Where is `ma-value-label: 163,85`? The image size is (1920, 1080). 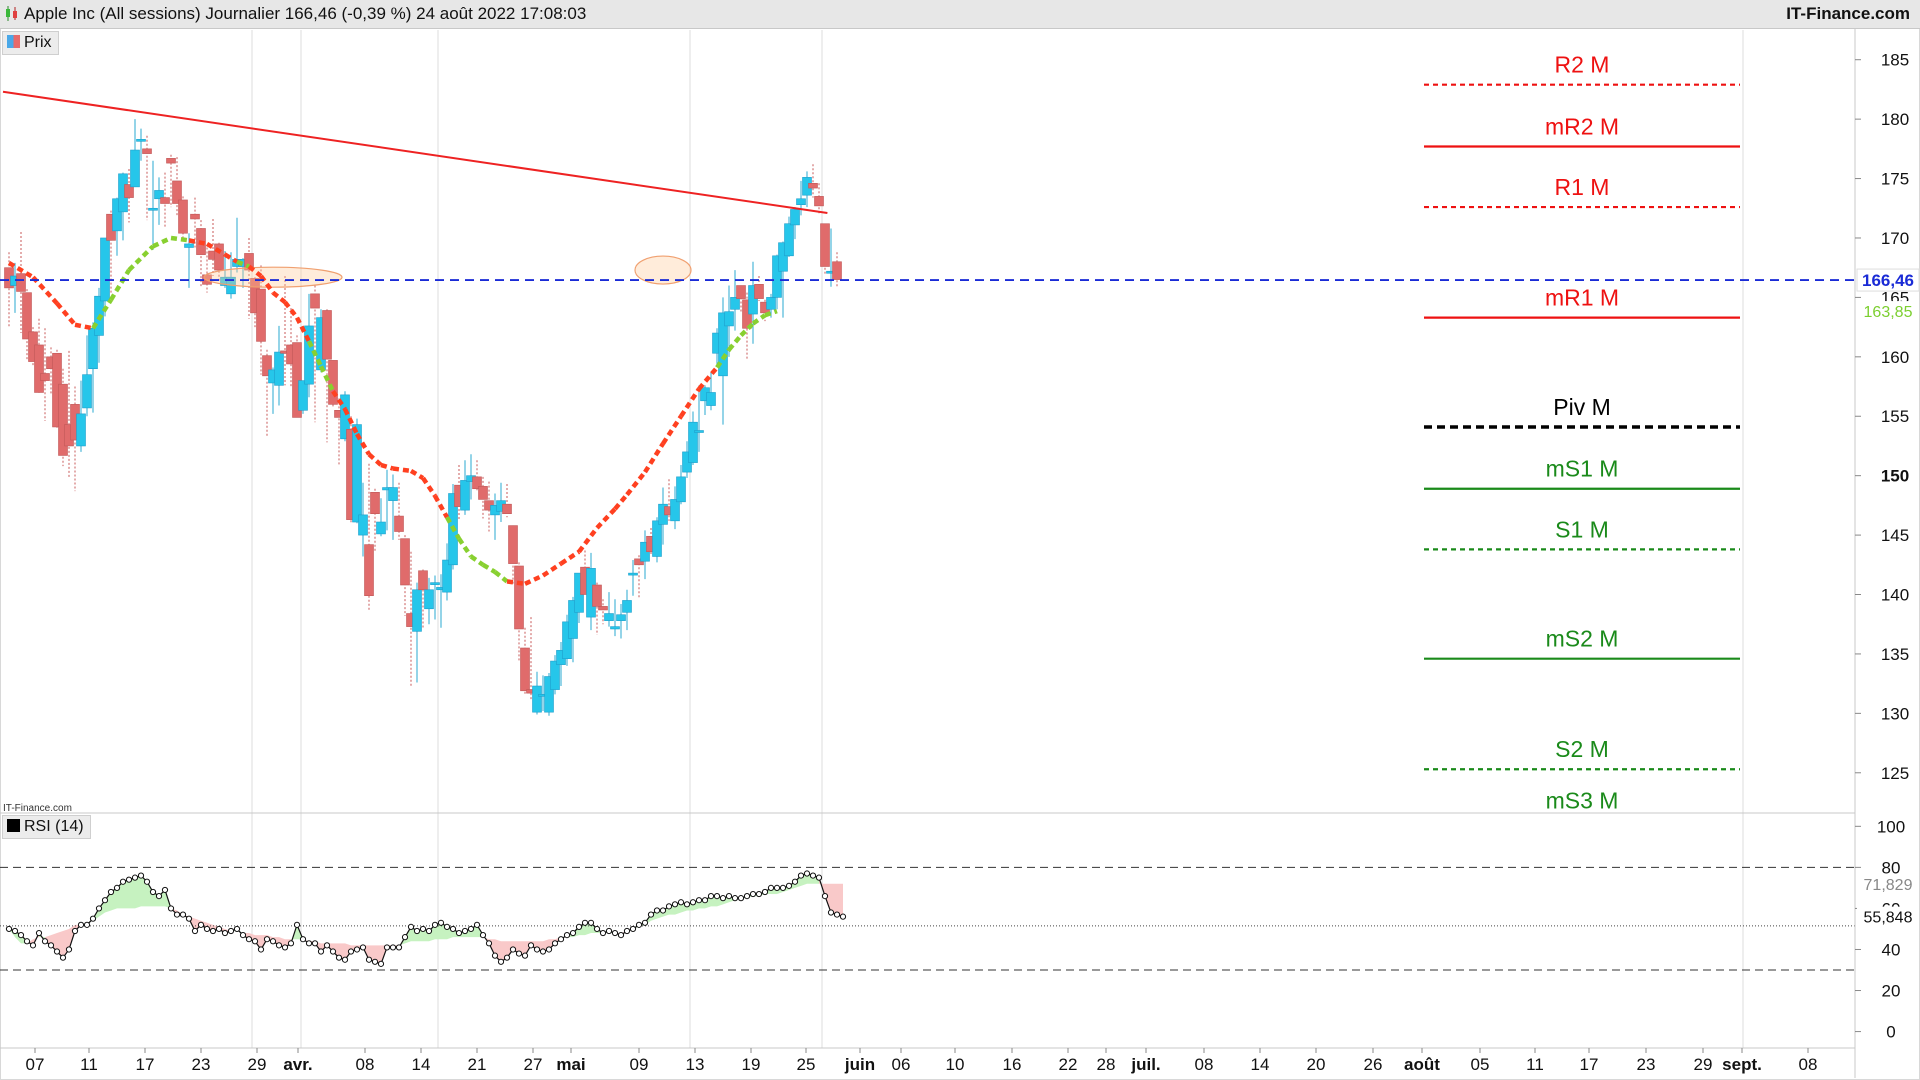
ma-value-label: 163,85 is located at coordinates (1888, 312).